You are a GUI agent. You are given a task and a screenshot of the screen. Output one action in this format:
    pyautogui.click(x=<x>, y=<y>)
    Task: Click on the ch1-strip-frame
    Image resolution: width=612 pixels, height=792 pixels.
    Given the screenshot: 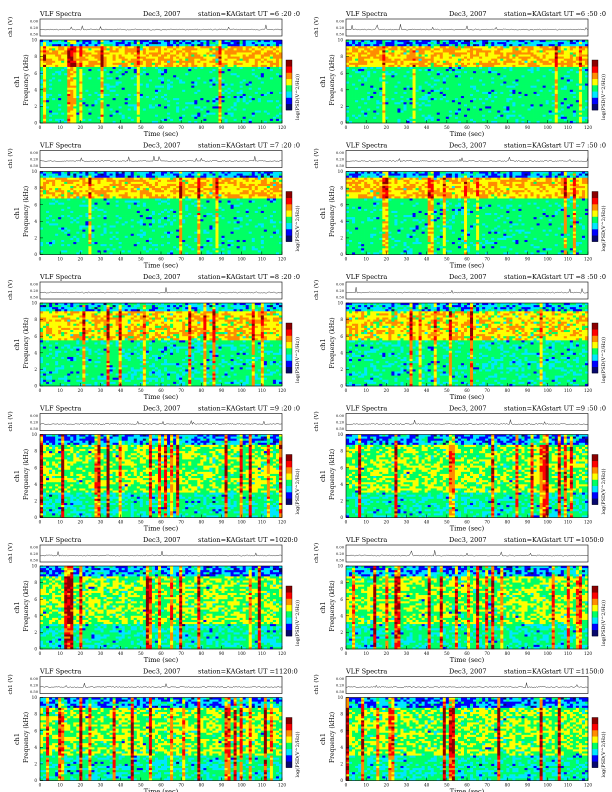 What is the action you would take?
    pyautogui.click(x=161, y=27)
    